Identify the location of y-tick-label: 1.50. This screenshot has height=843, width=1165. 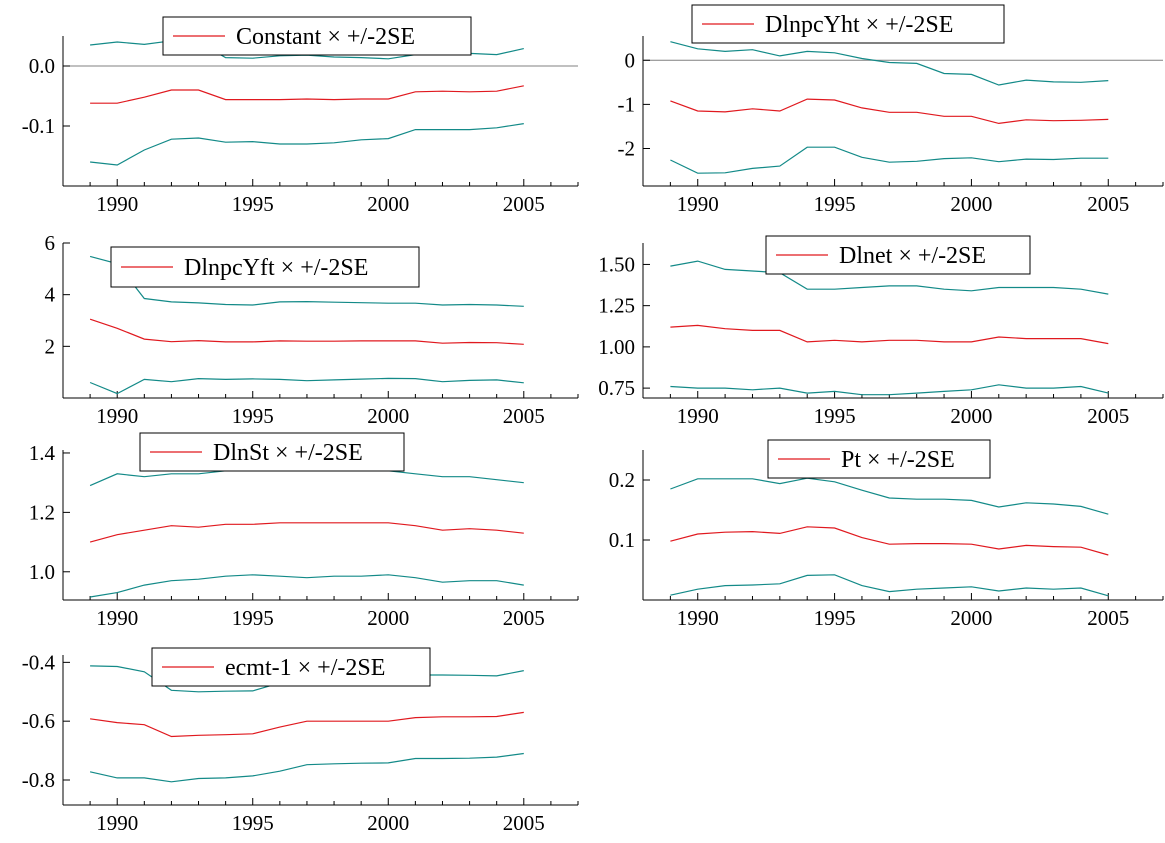
(616, 264).